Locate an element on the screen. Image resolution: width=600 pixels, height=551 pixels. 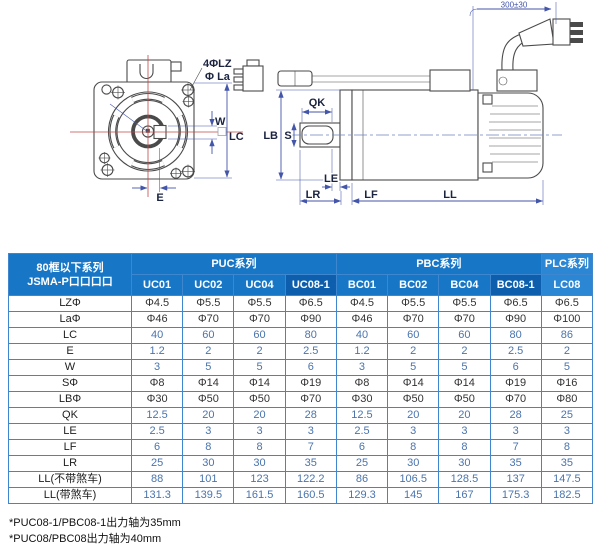
spec-cell: 145 is located at coordinates (413, 495).